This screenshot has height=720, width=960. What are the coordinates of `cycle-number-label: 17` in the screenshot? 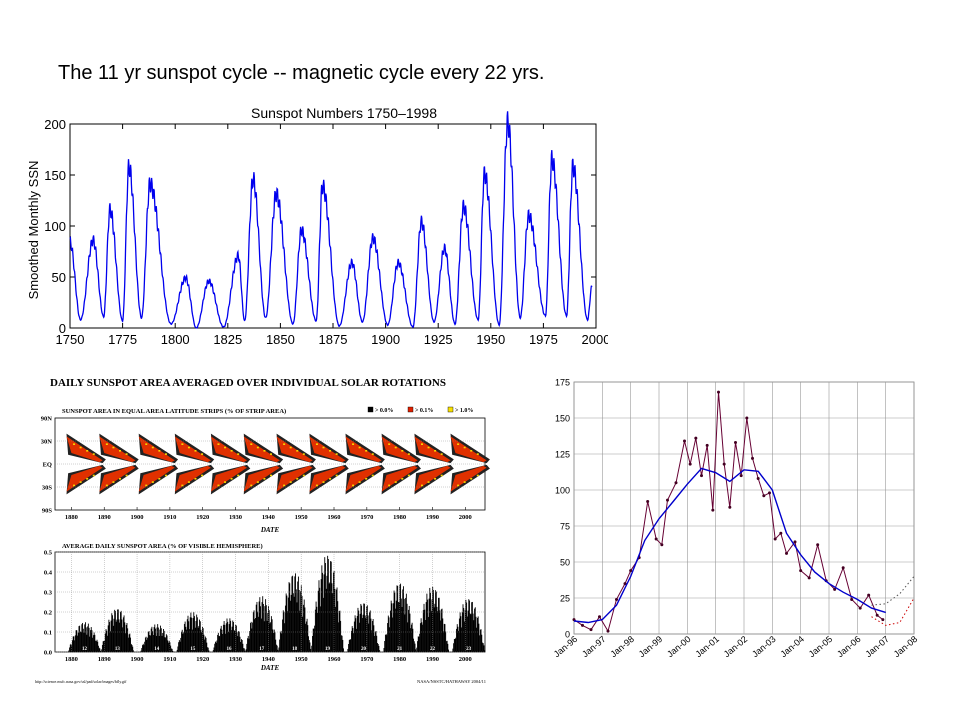 It's located at (262, 649).